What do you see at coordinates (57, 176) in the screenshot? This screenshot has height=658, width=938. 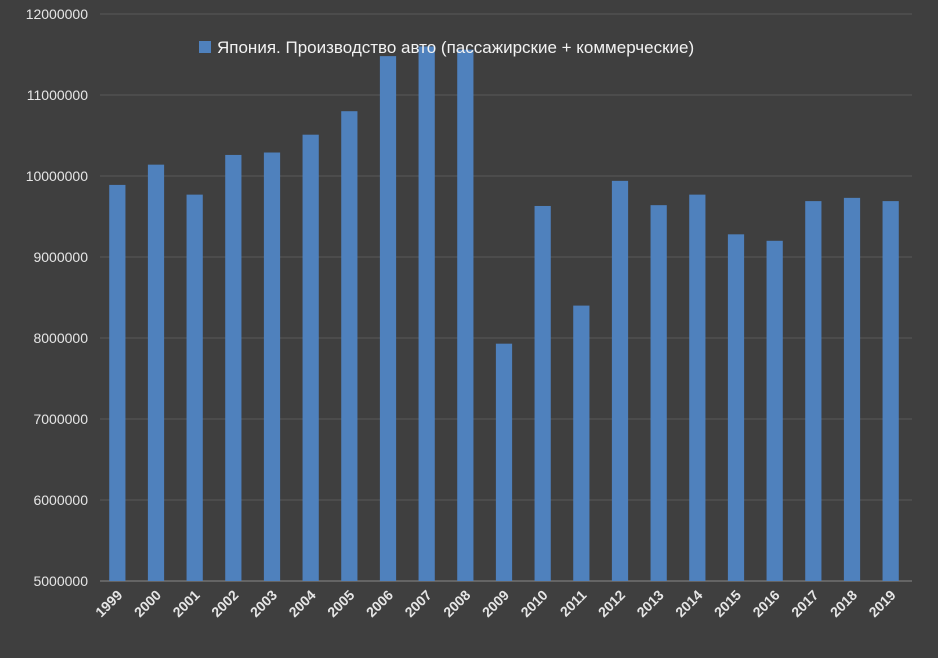 I see `y-tick-label: 10000000` at bounding box center [57, 176].